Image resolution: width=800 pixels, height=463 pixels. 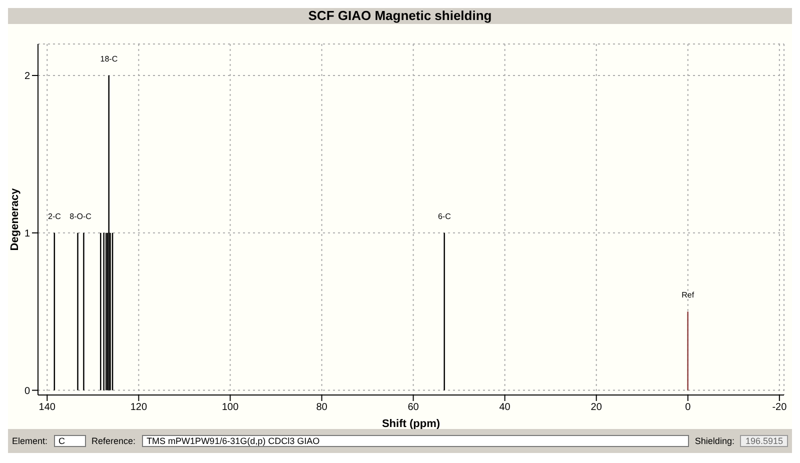 What do you see at coordinates (596, 408) in the screenshot?
I see `x-tick-label: 20` at bounding box center [596, 408].